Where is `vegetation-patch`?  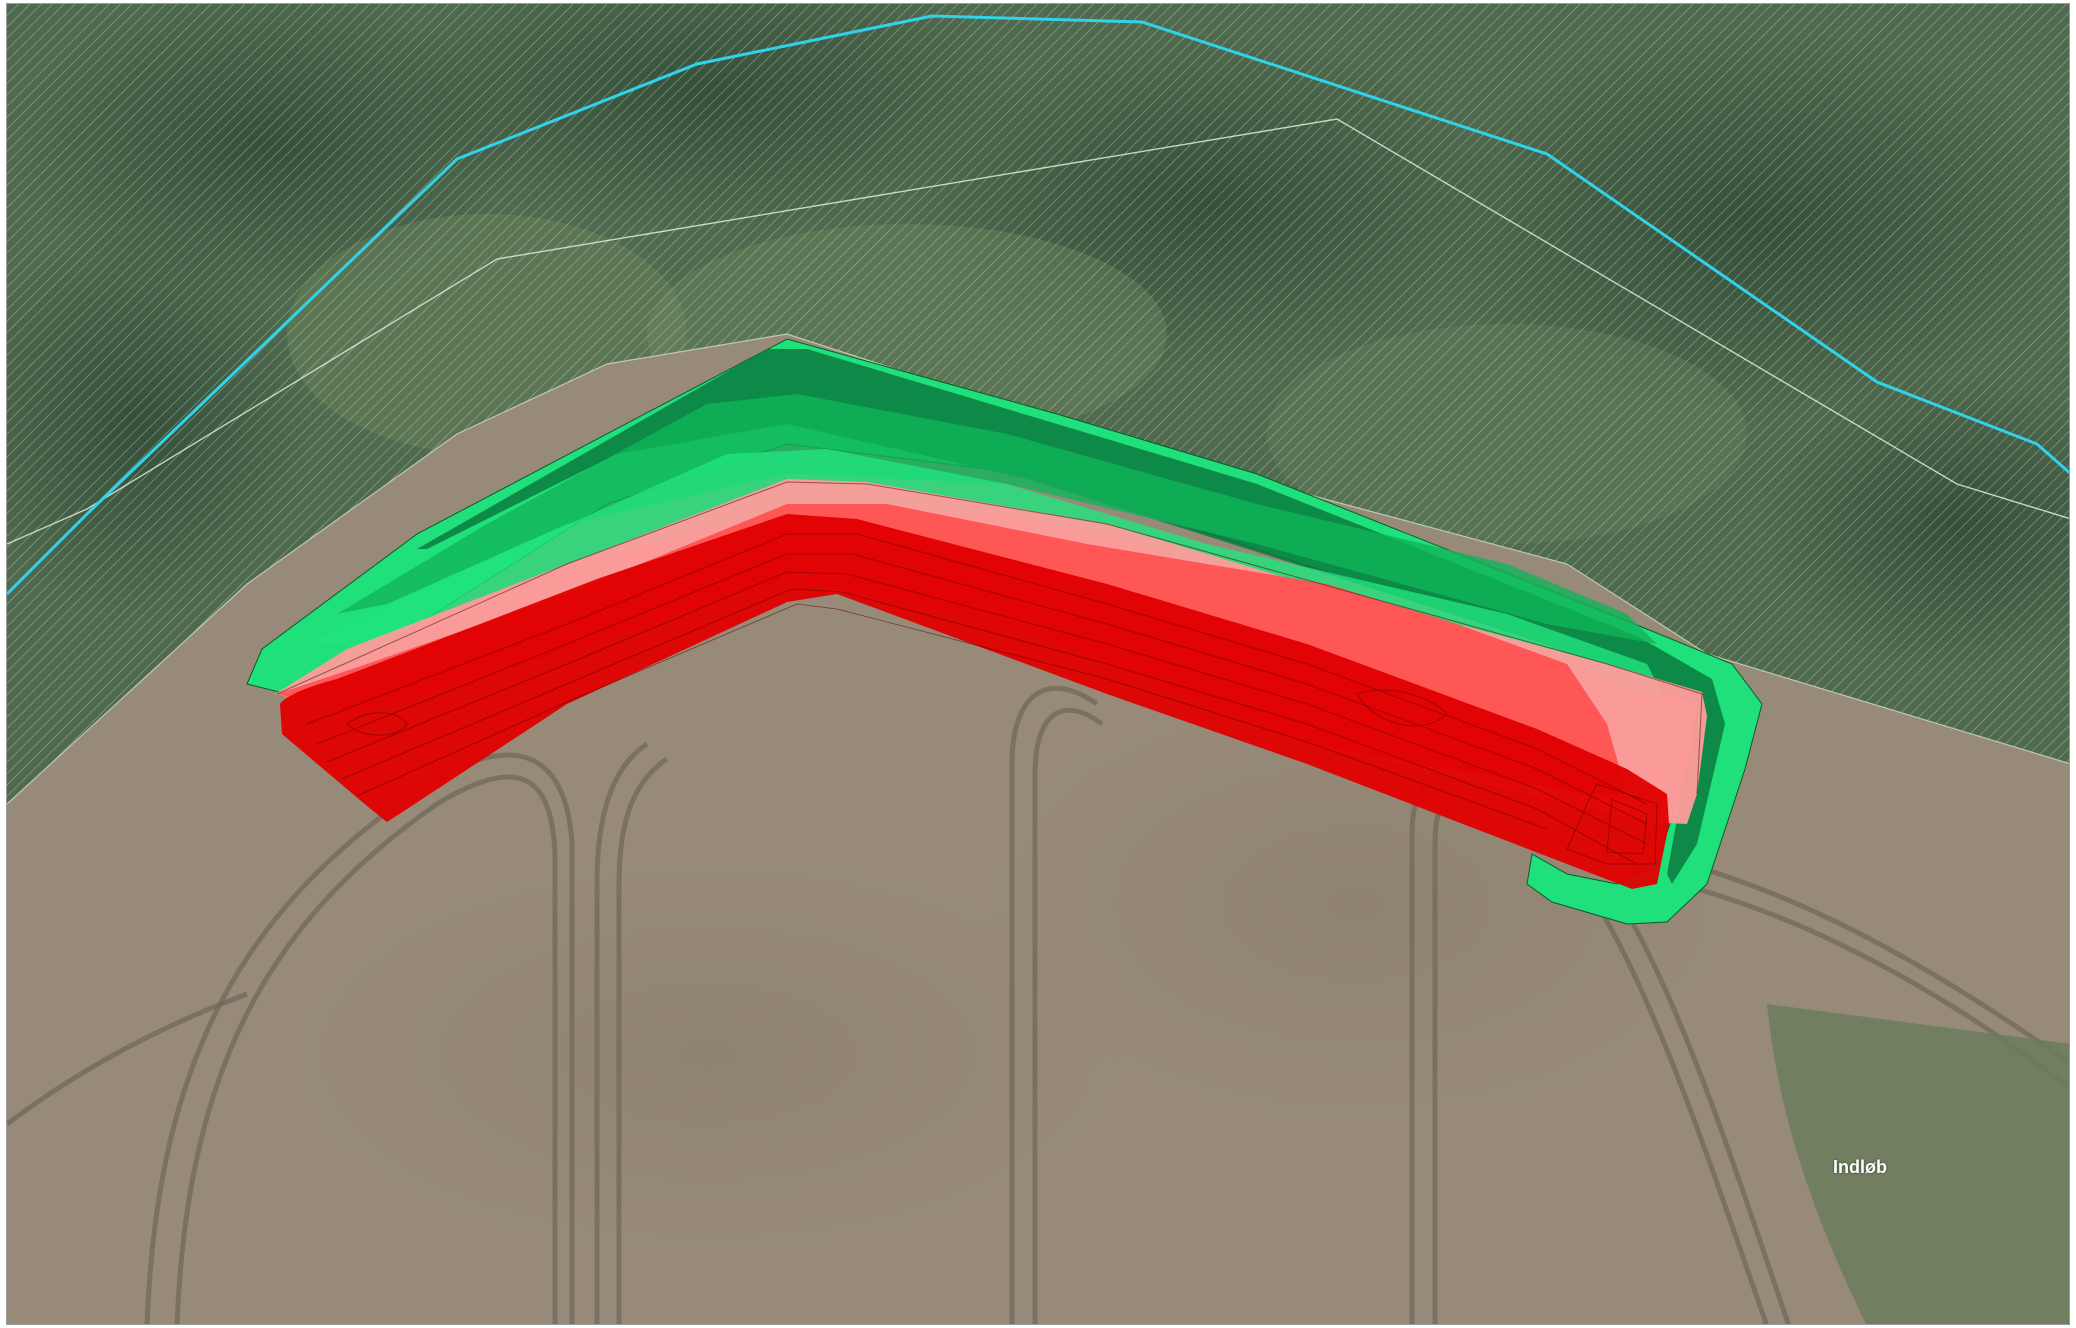
vegetation-patch is located at coordinates (1918, 1164).